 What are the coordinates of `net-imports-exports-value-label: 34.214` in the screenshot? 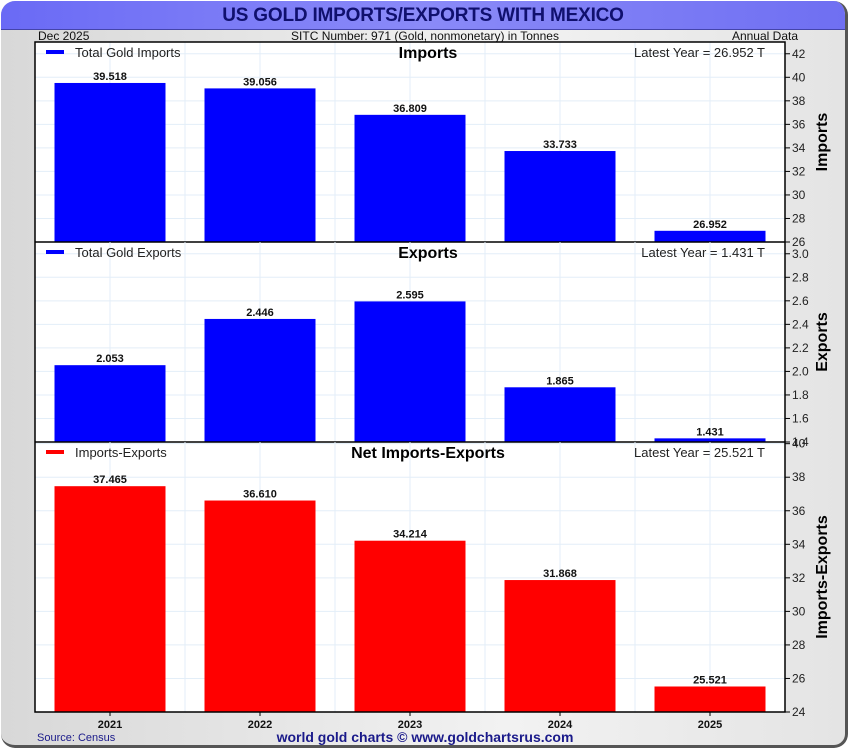 It's located at (410, 535).